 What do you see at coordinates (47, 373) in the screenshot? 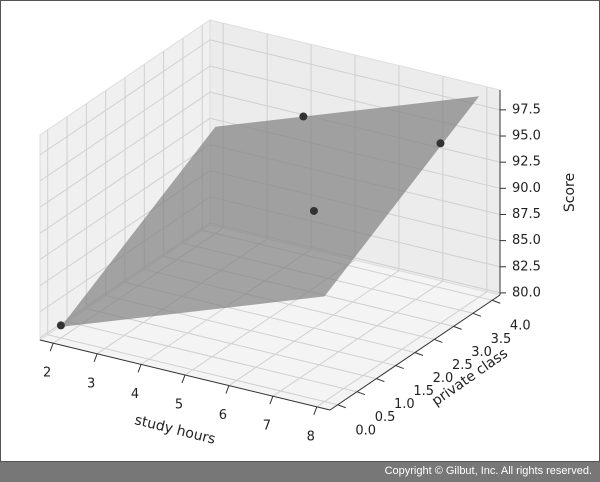
I see `x-tick-label: 2` at bounding box center [47, 373].